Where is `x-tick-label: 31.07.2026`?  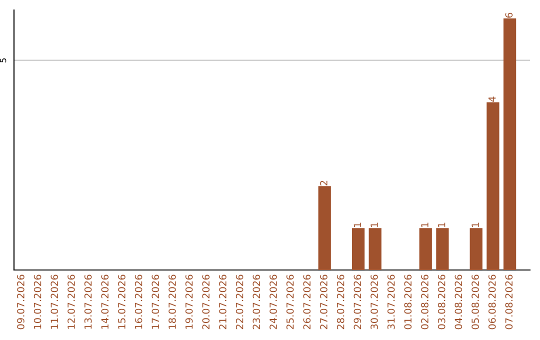 x-tick-label: 31.07.2026 is located at coordinates (391, 302).